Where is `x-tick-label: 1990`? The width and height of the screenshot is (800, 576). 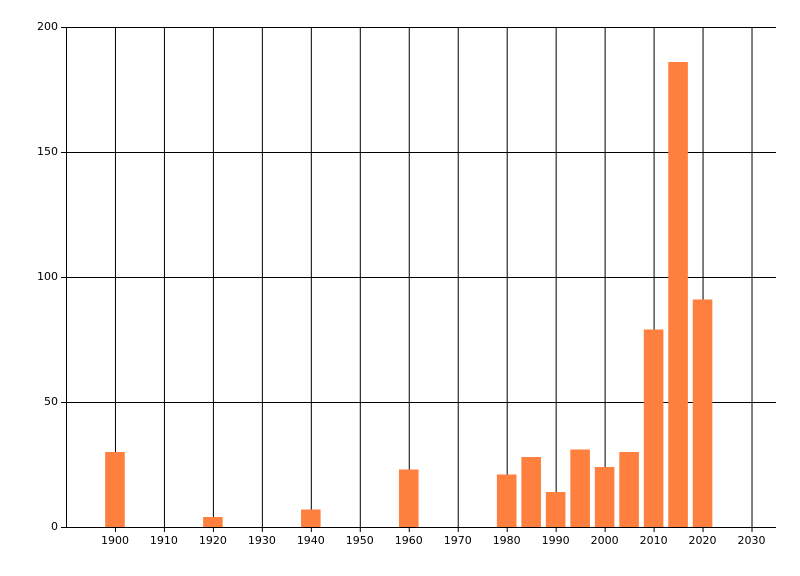 x-tick-label: 1990 is located at coordinates (556, 540).